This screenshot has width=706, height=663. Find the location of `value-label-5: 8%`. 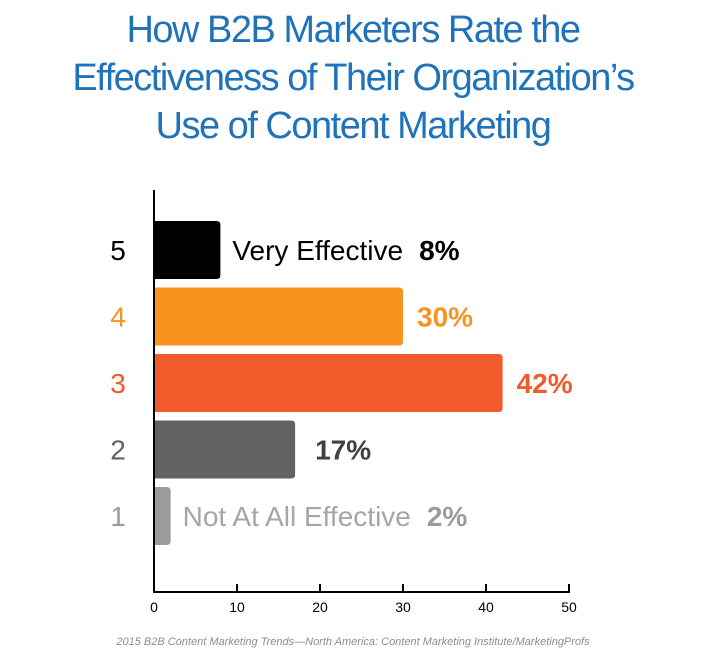

value-label-5: 8% is located at coordinates (439, 250).